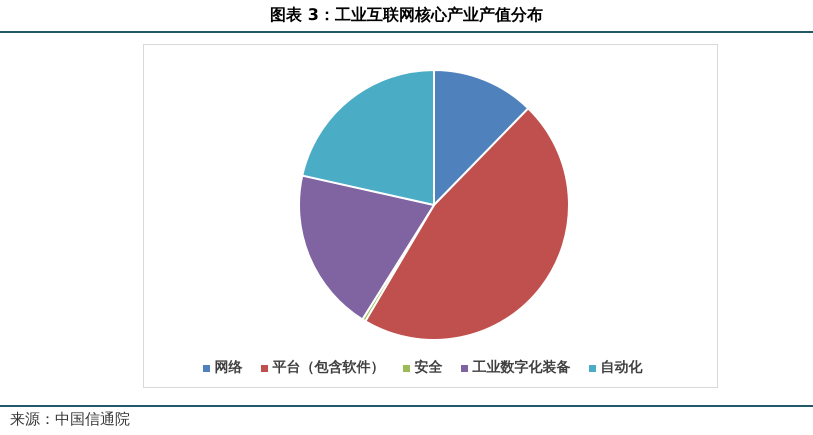 This screenshot has height=435, width=813. I want to click on legend-label: 安全, so click(428, 368).